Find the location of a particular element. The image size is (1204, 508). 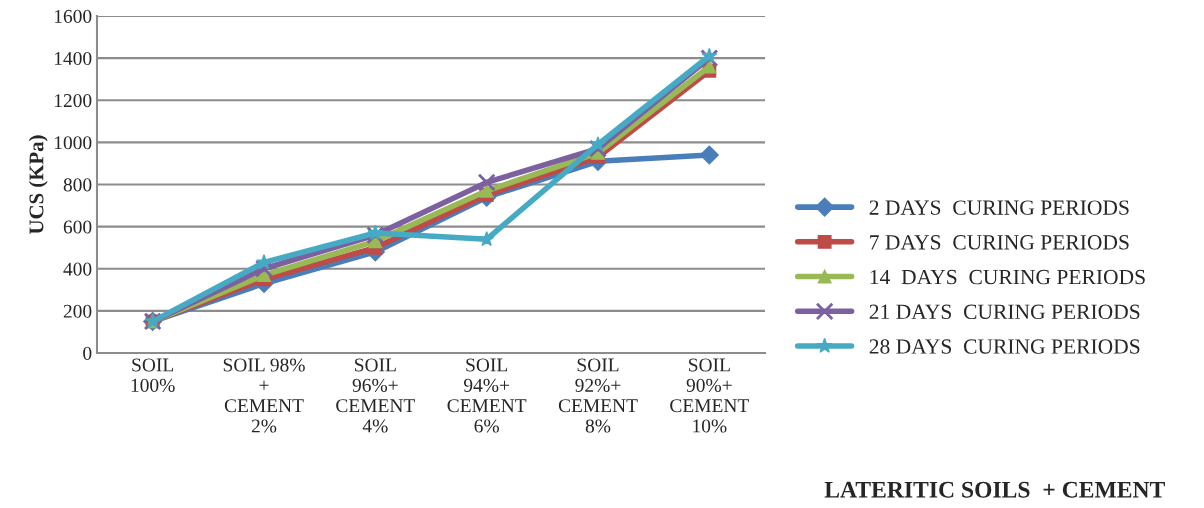

x-axis-title: LATERITIC SOILS + CEMENT is located at coordinates (994, 489).